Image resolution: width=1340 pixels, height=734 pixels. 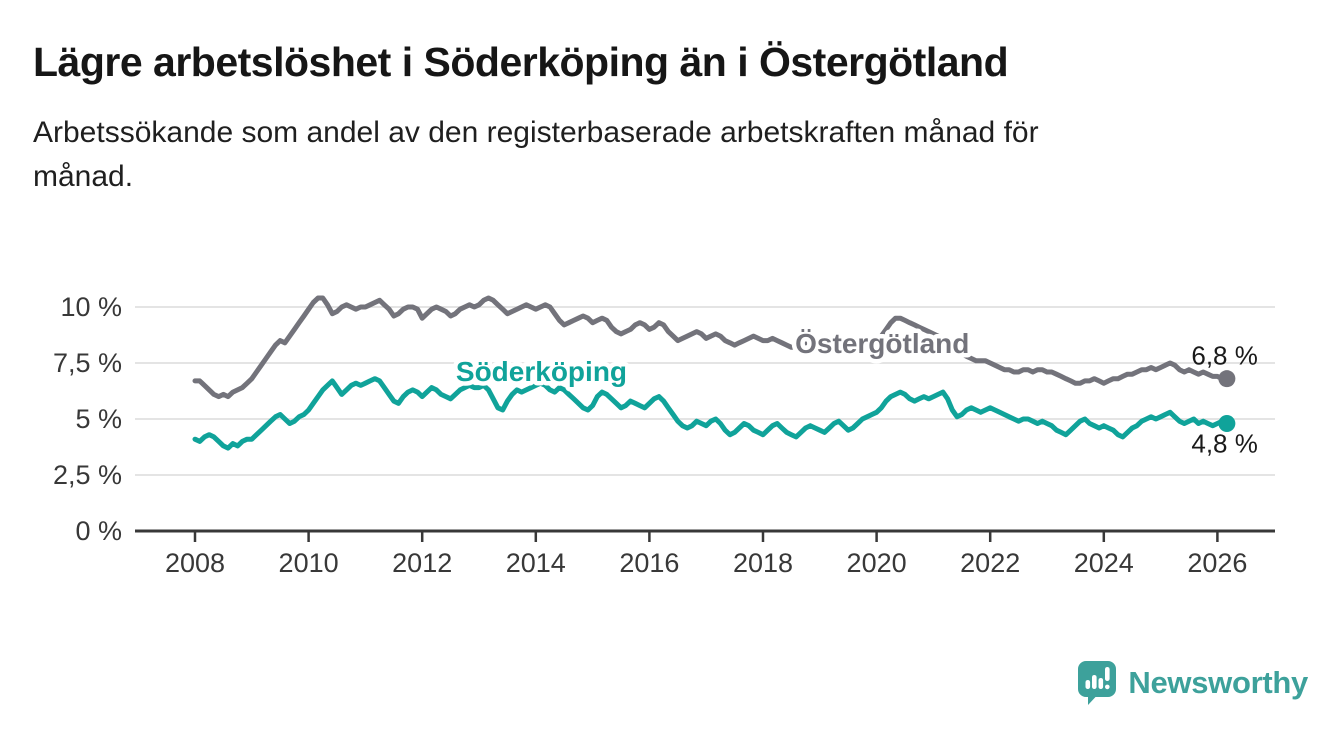 I want to click on x-tick-label: 2022, so click(x=990, y=563).